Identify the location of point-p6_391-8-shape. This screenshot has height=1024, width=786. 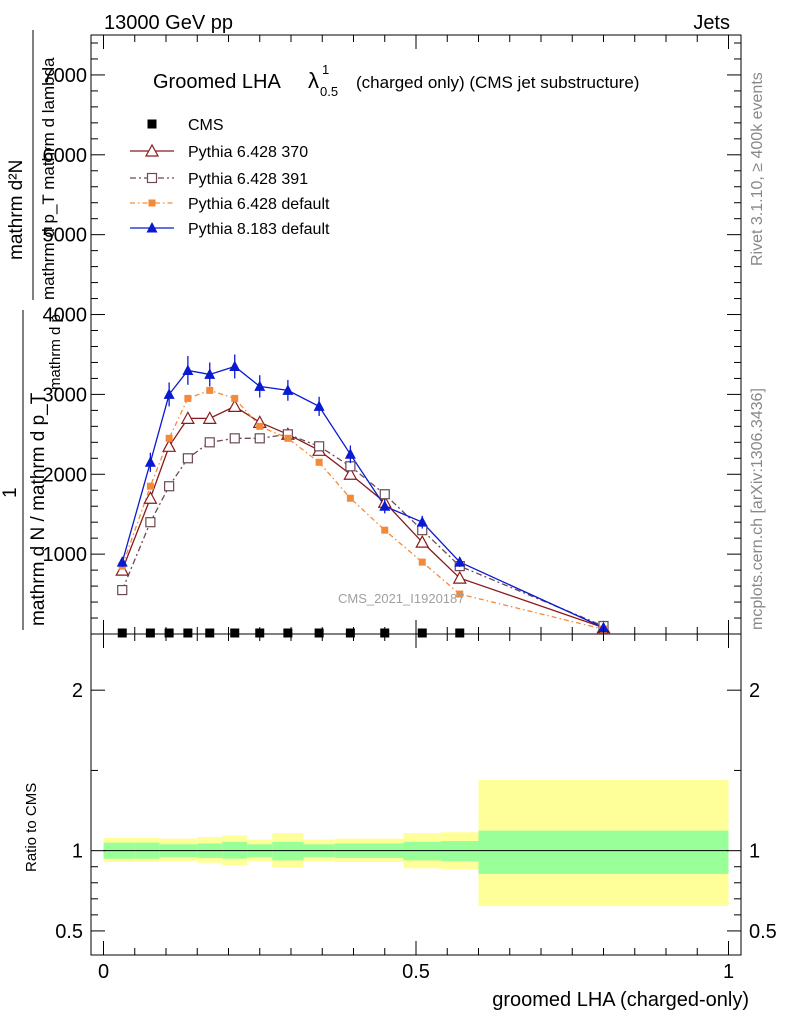
(319, 446).